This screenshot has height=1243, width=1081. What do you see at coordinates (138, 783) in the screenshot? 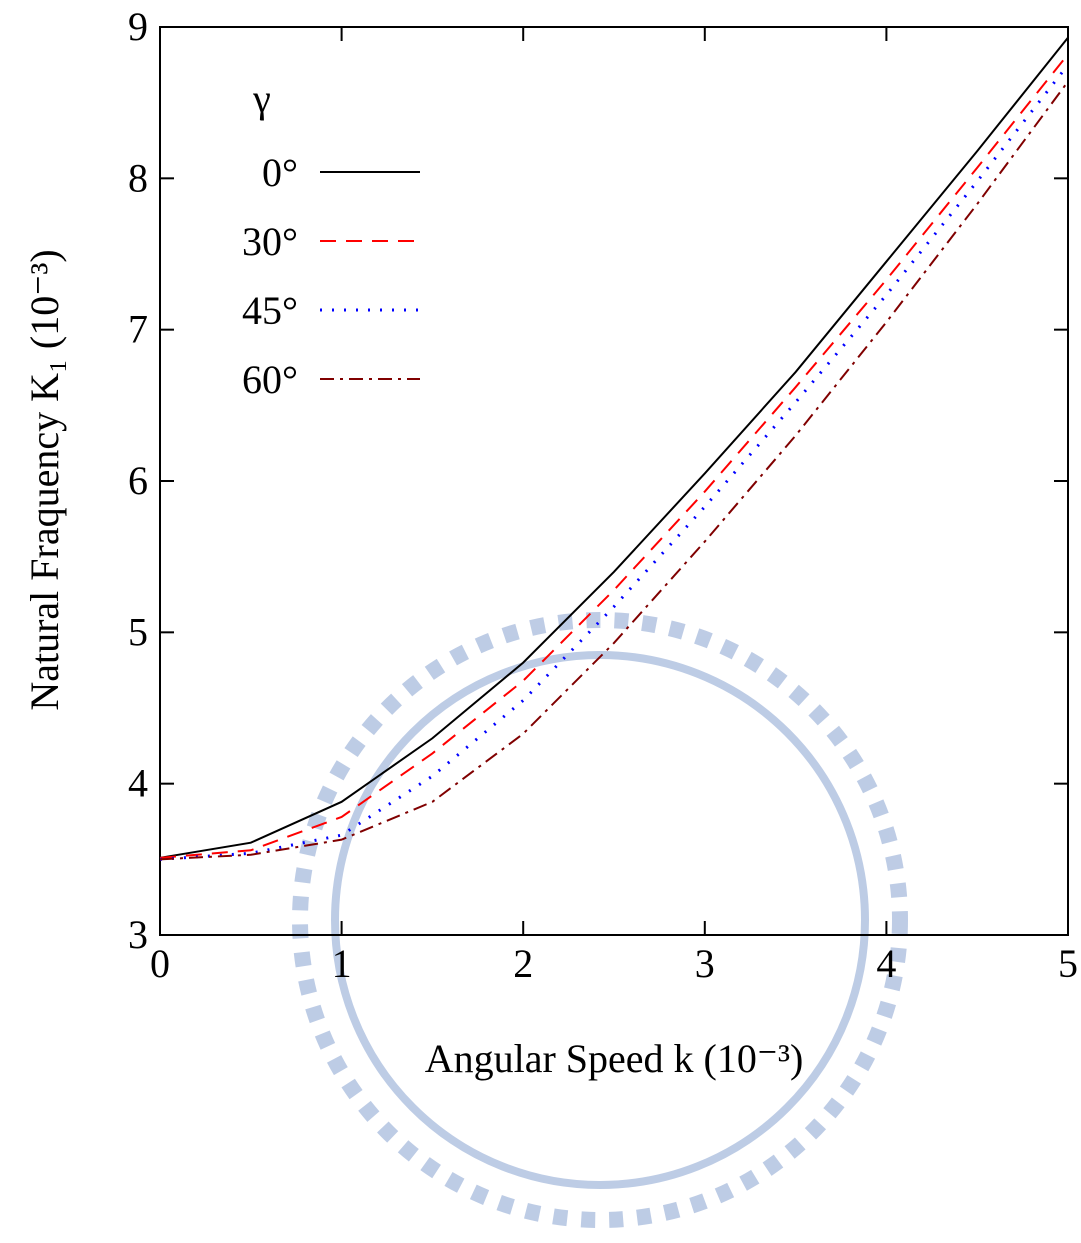
I see `y-tick-label: 4` at bounding box center [138, 783].